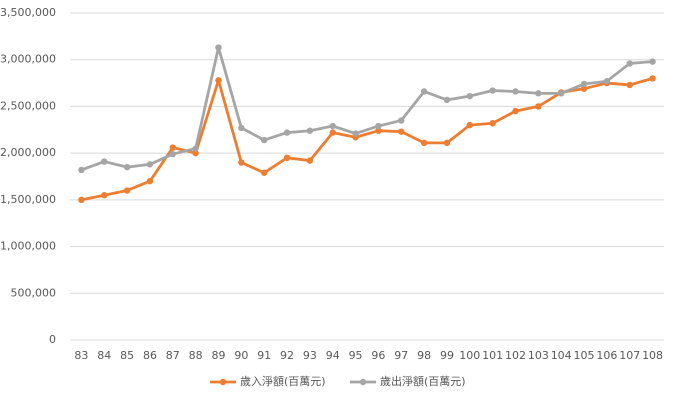 This screenshot has height=406, width=682. Describe the element at coordinates (447, 355) in the screenshot. I see `x-tick-label: 99` at that location.